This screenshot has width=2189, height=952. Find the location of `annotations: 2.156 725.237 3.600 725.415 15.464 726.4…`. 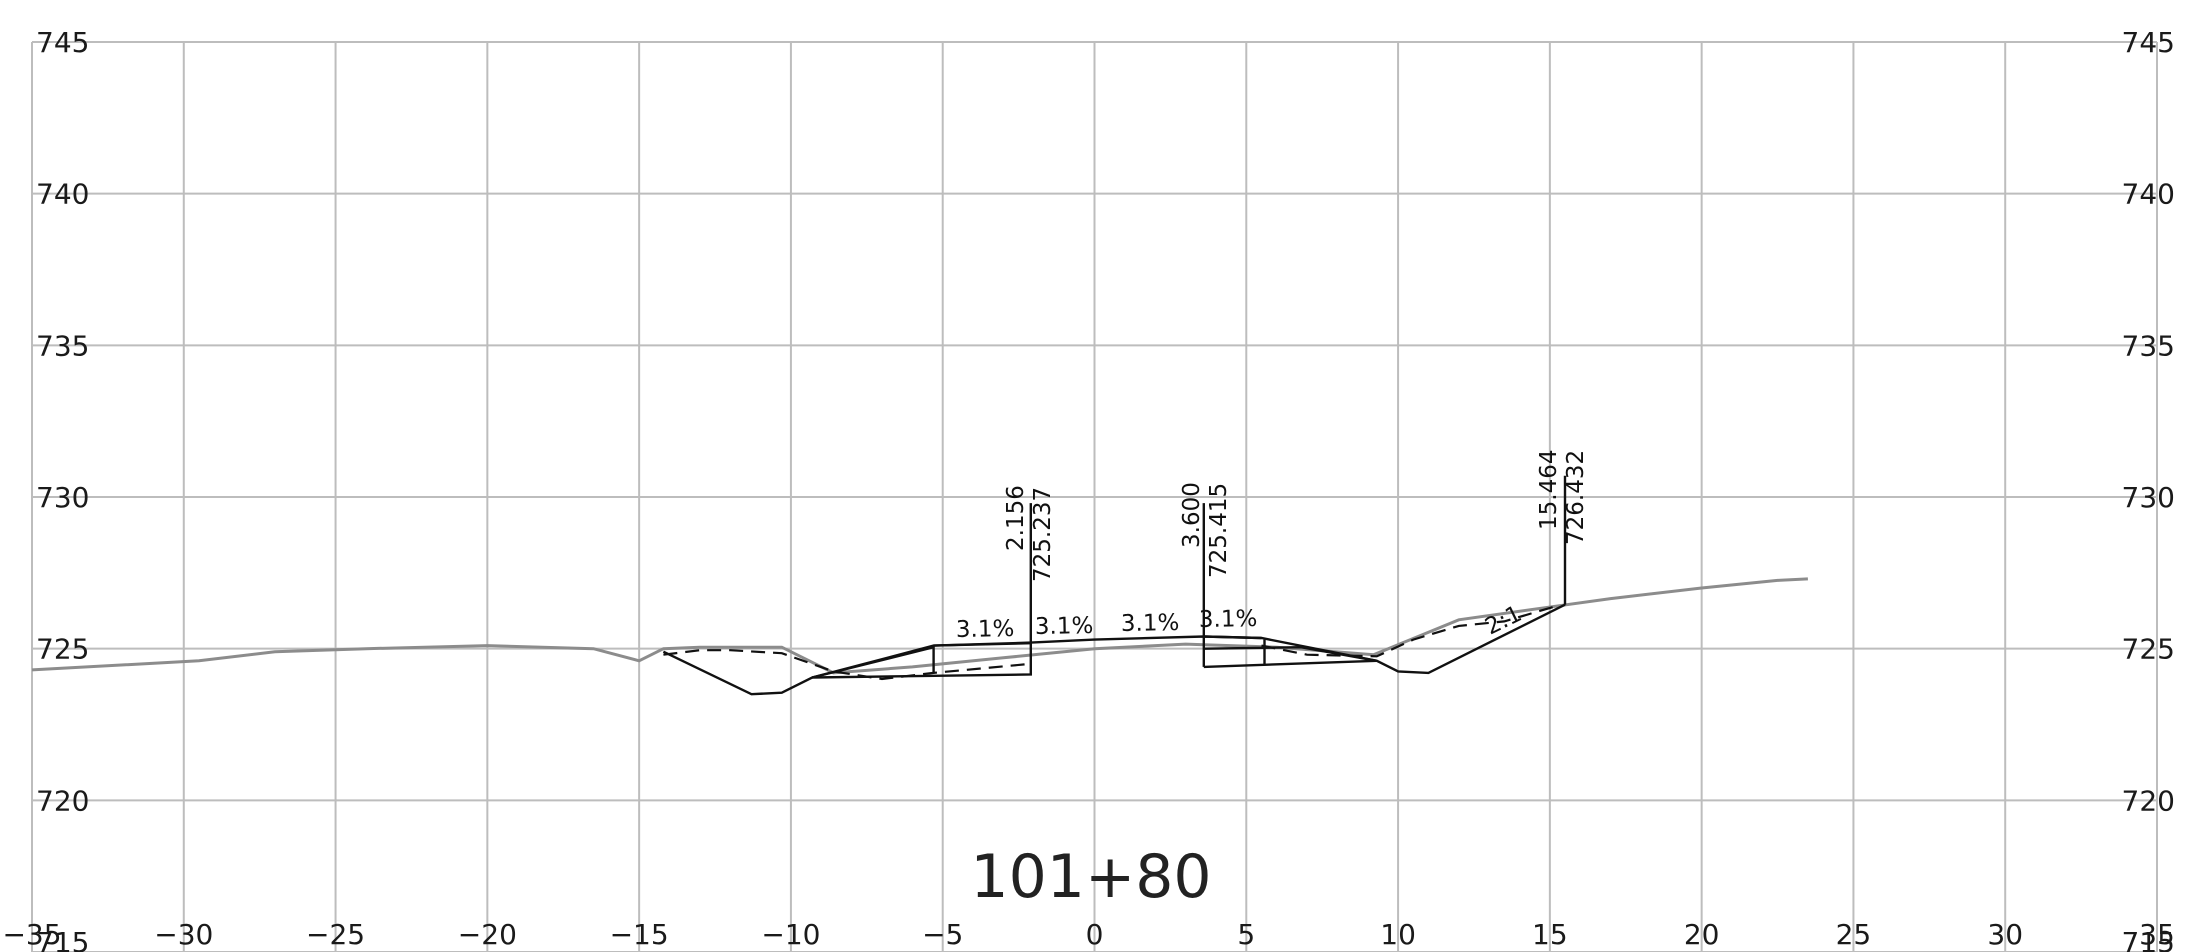

annotations: 2.156 725.237 3.600 725.415 15.464 726.4… is located at coordinates (1272, 546).